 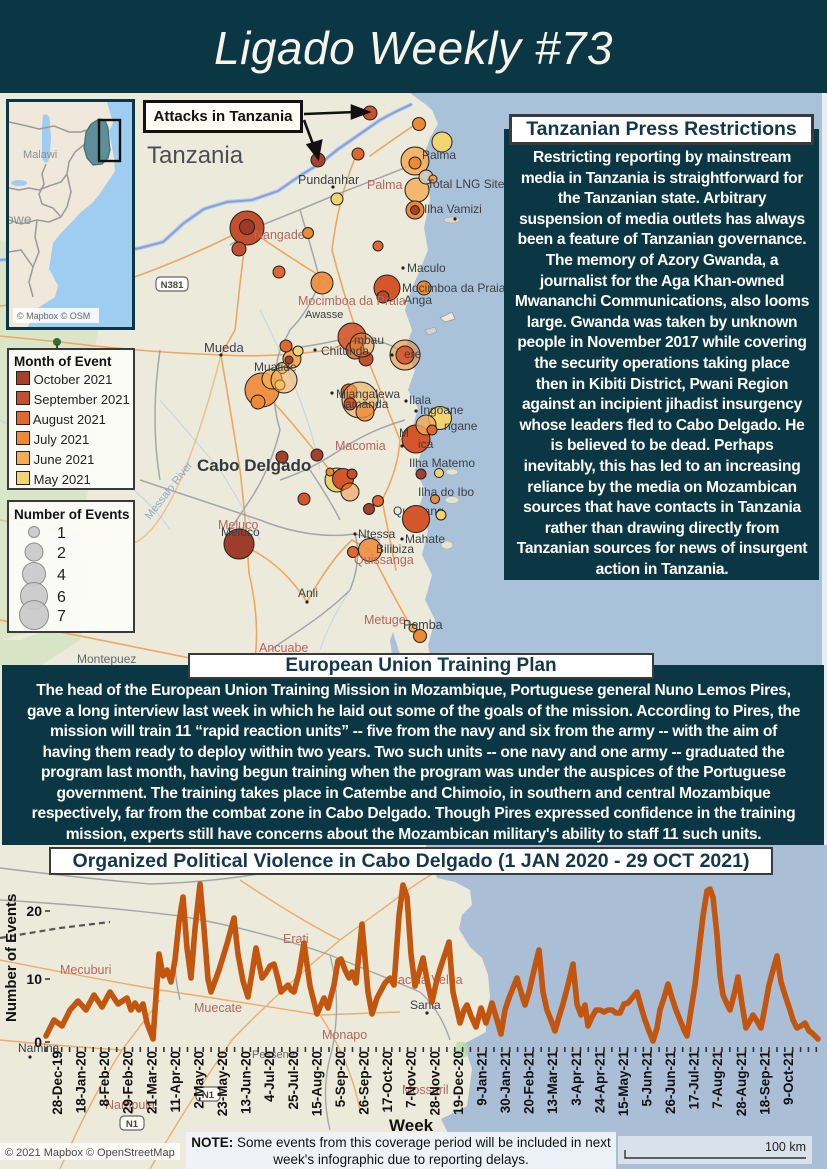 What do you see at coordinates (130, 1105) in the screenshot?
I see `svg-text: Nampula` at bounding box center [130, 1105].